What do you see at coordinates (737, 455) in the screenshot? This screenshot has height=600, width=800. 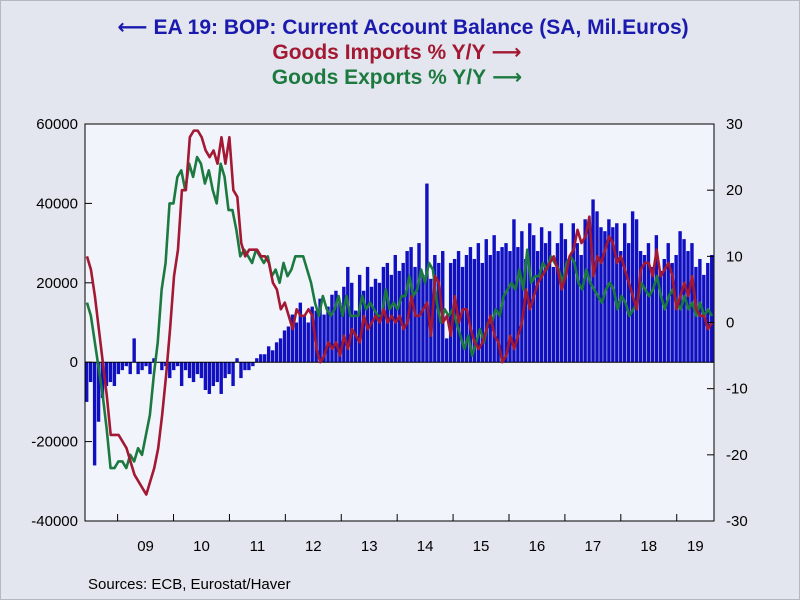 I see `right-tick-label: -20` at bounding box center [737, 455].